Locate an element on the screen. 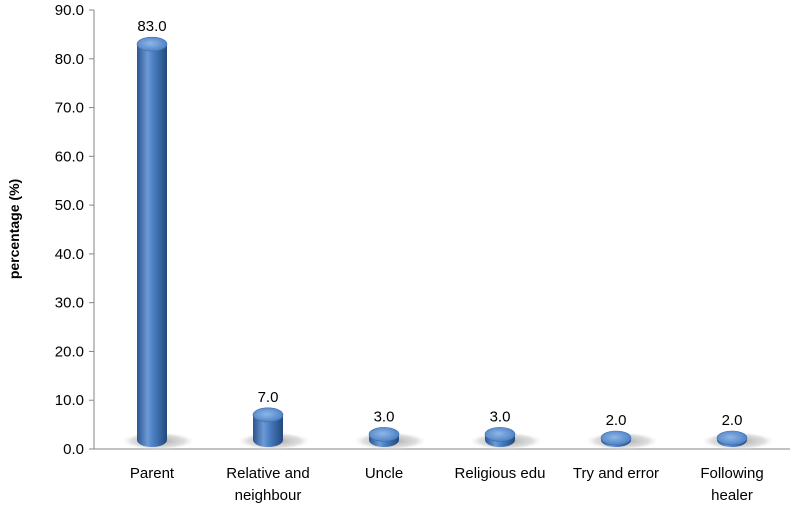  y-tick-group: 0.0 10.0 20.0 30.0 40.0 50.0 60.0 70.0 80.0 90.0 is located at coordinates (74, 230).